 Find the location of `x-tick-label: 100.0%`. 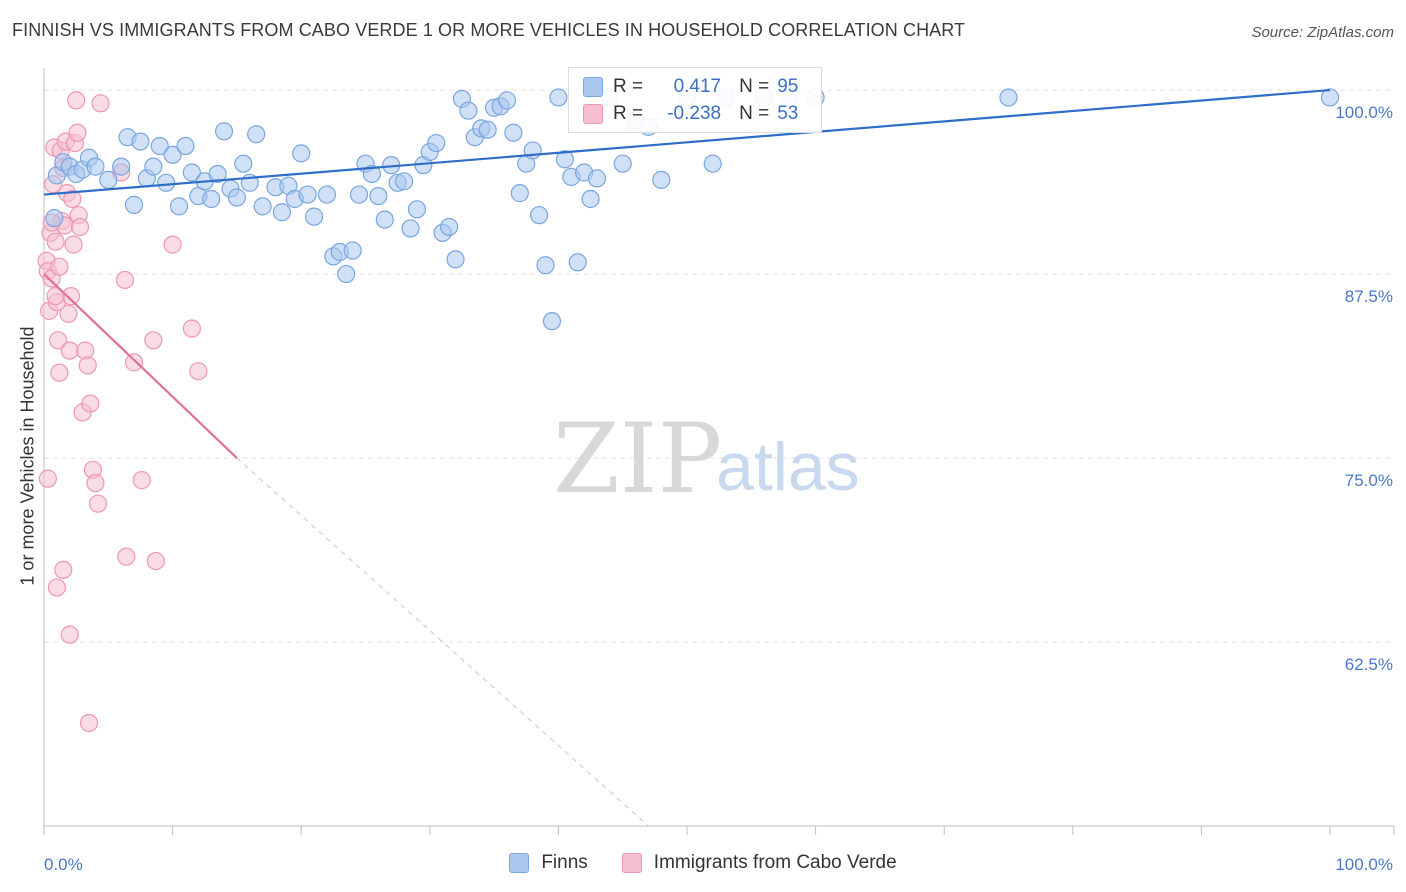

x-tick-label: 100.0% is located at coordinates (1364, 864).